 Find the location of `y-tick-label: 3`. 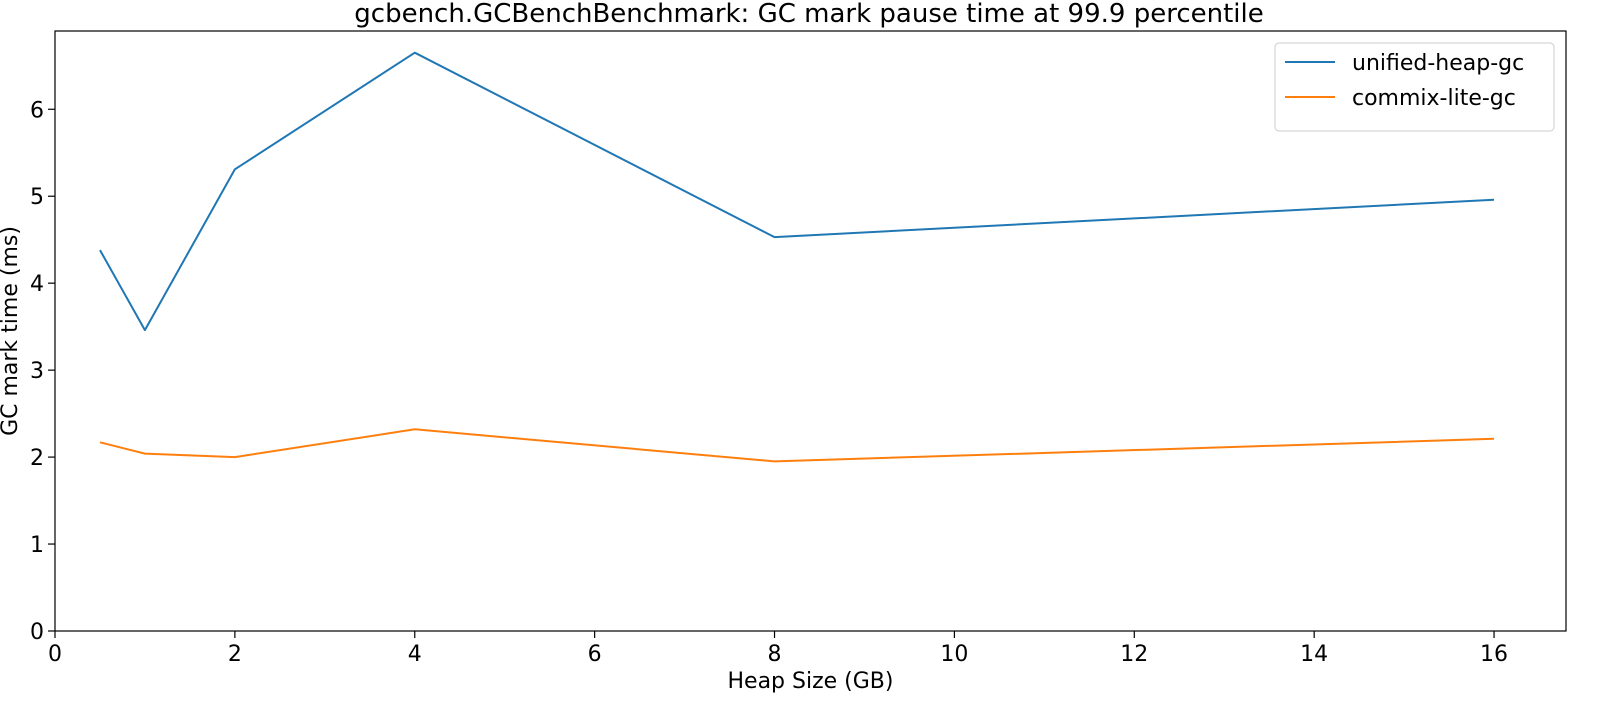

y-tick-label: 3 is located at coordinates (37, 371).